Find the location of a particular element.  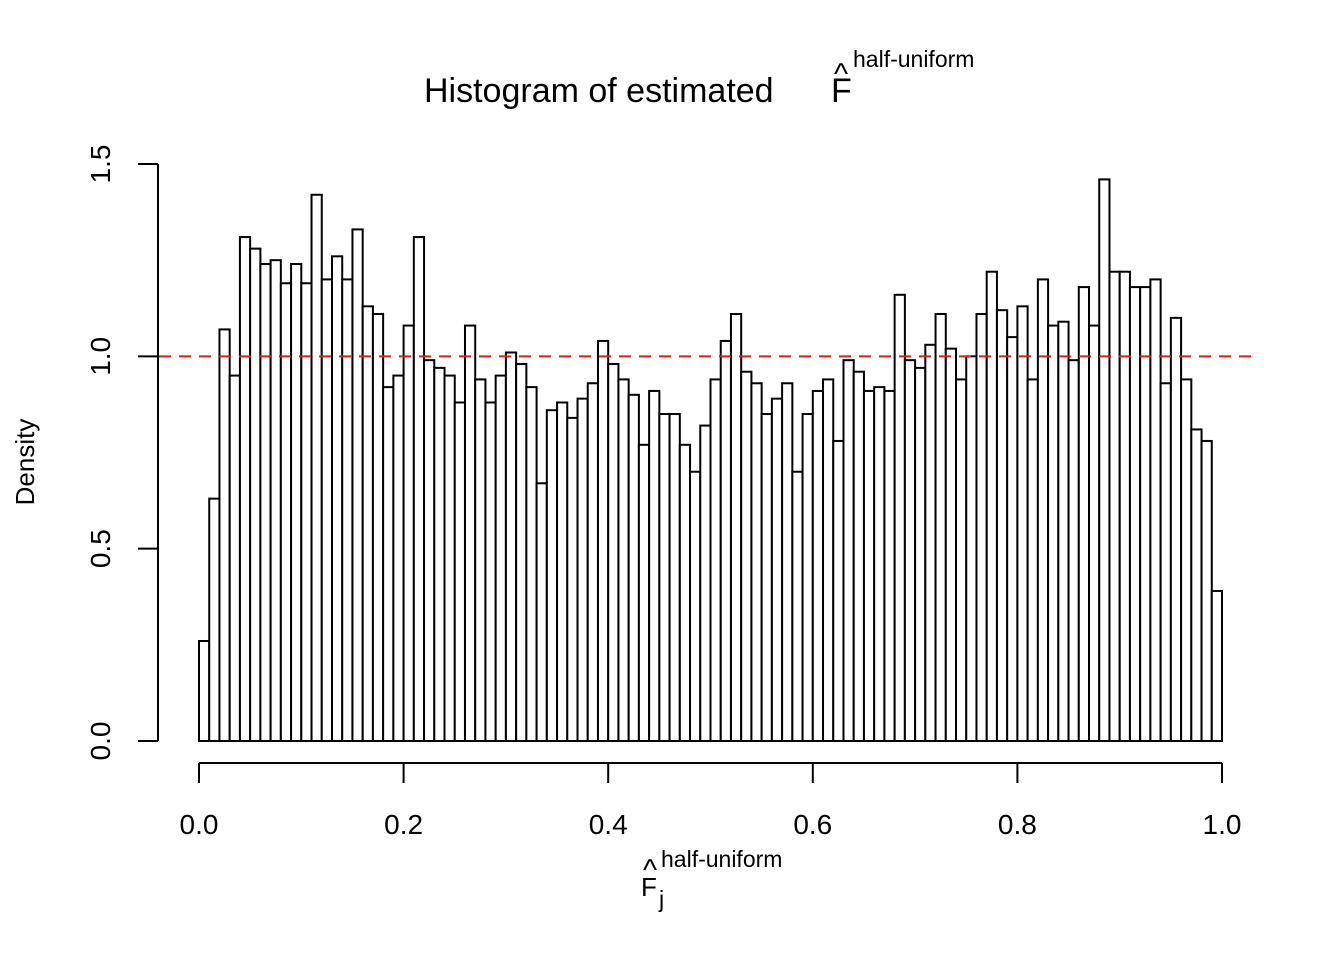

chart-title-symbol: F is located at coordinates (841, 91).